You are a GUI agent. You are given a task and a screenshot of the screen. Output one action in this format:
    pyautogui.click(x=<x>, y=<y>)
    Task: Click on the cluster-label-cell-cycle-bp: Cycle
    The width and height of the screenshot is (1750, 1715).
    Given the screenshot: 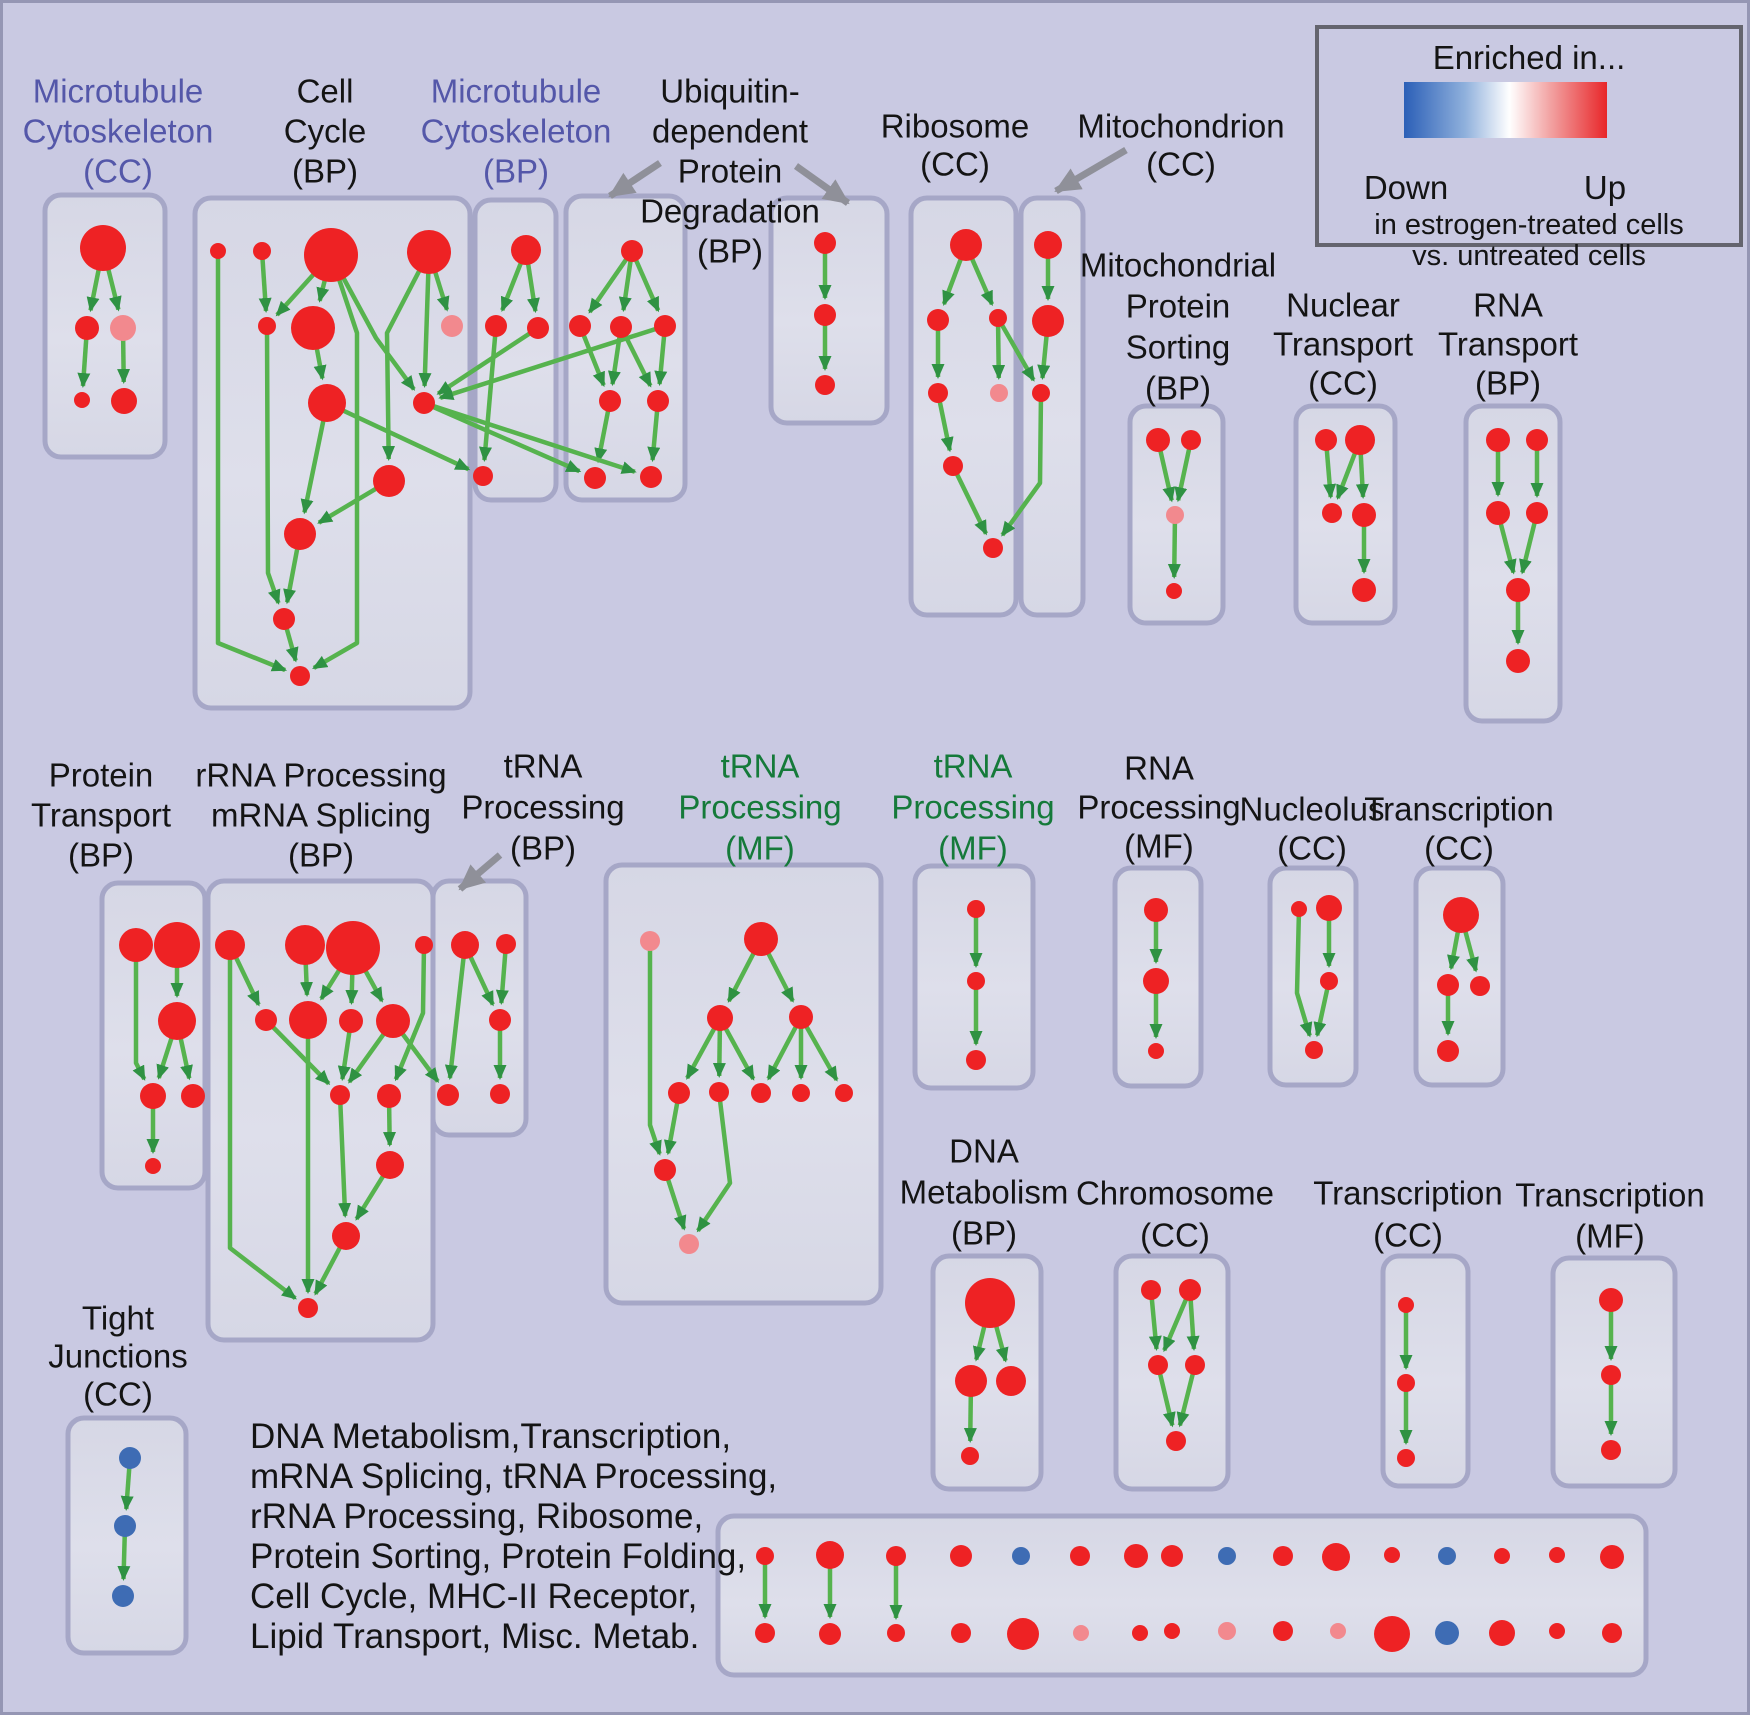 What is the action you would take?
    pyautogui.click(x=325, y=131)
    